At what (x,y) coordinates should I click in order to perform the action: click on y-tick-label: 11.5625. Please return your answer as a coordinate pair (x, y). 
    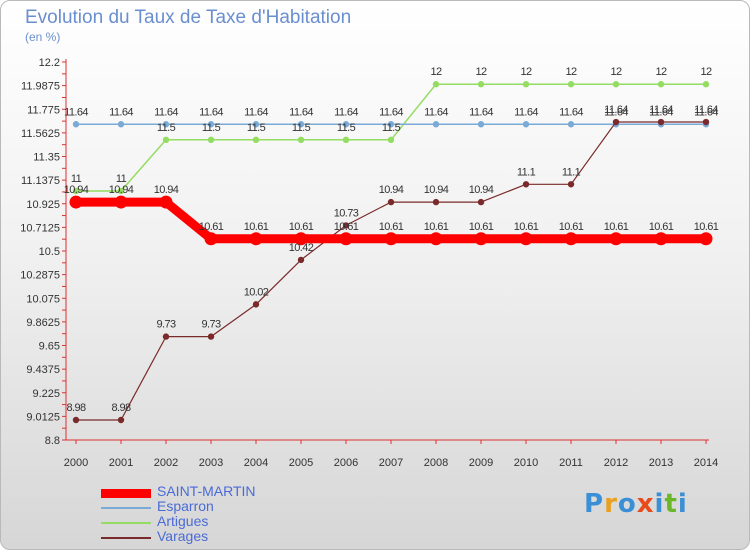
    Looking at the image, I should click on (40, 134).